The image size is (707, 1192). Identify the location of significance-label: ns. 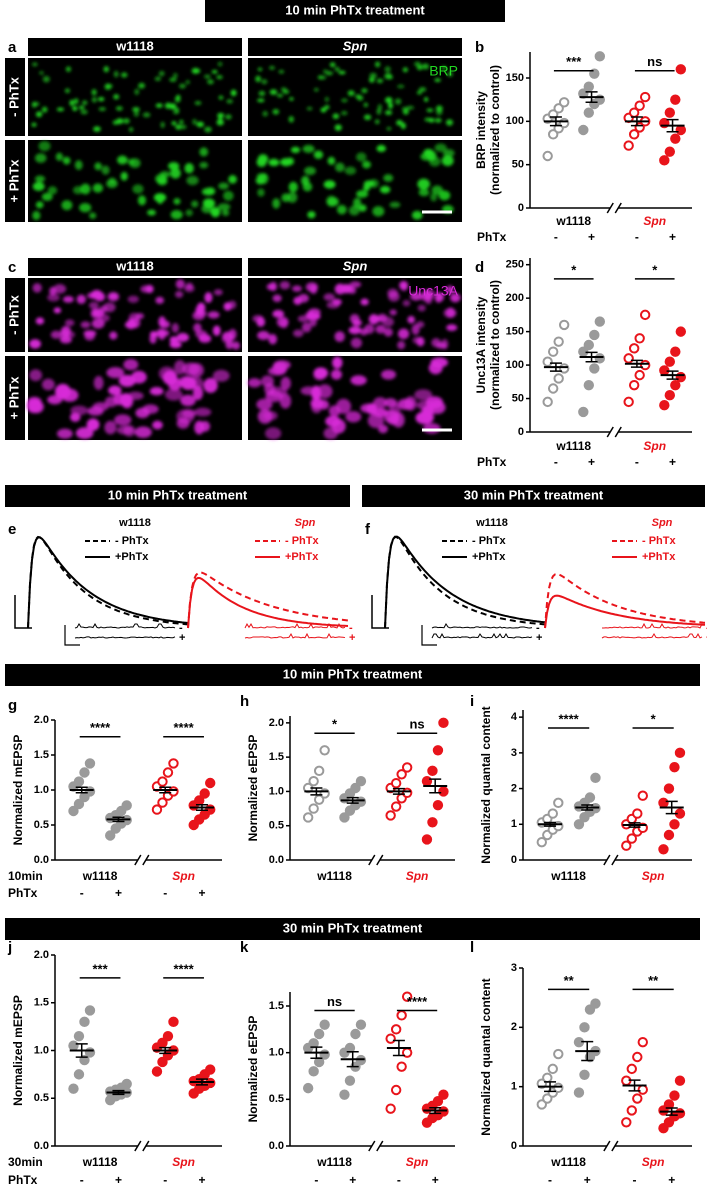
(654, 61).